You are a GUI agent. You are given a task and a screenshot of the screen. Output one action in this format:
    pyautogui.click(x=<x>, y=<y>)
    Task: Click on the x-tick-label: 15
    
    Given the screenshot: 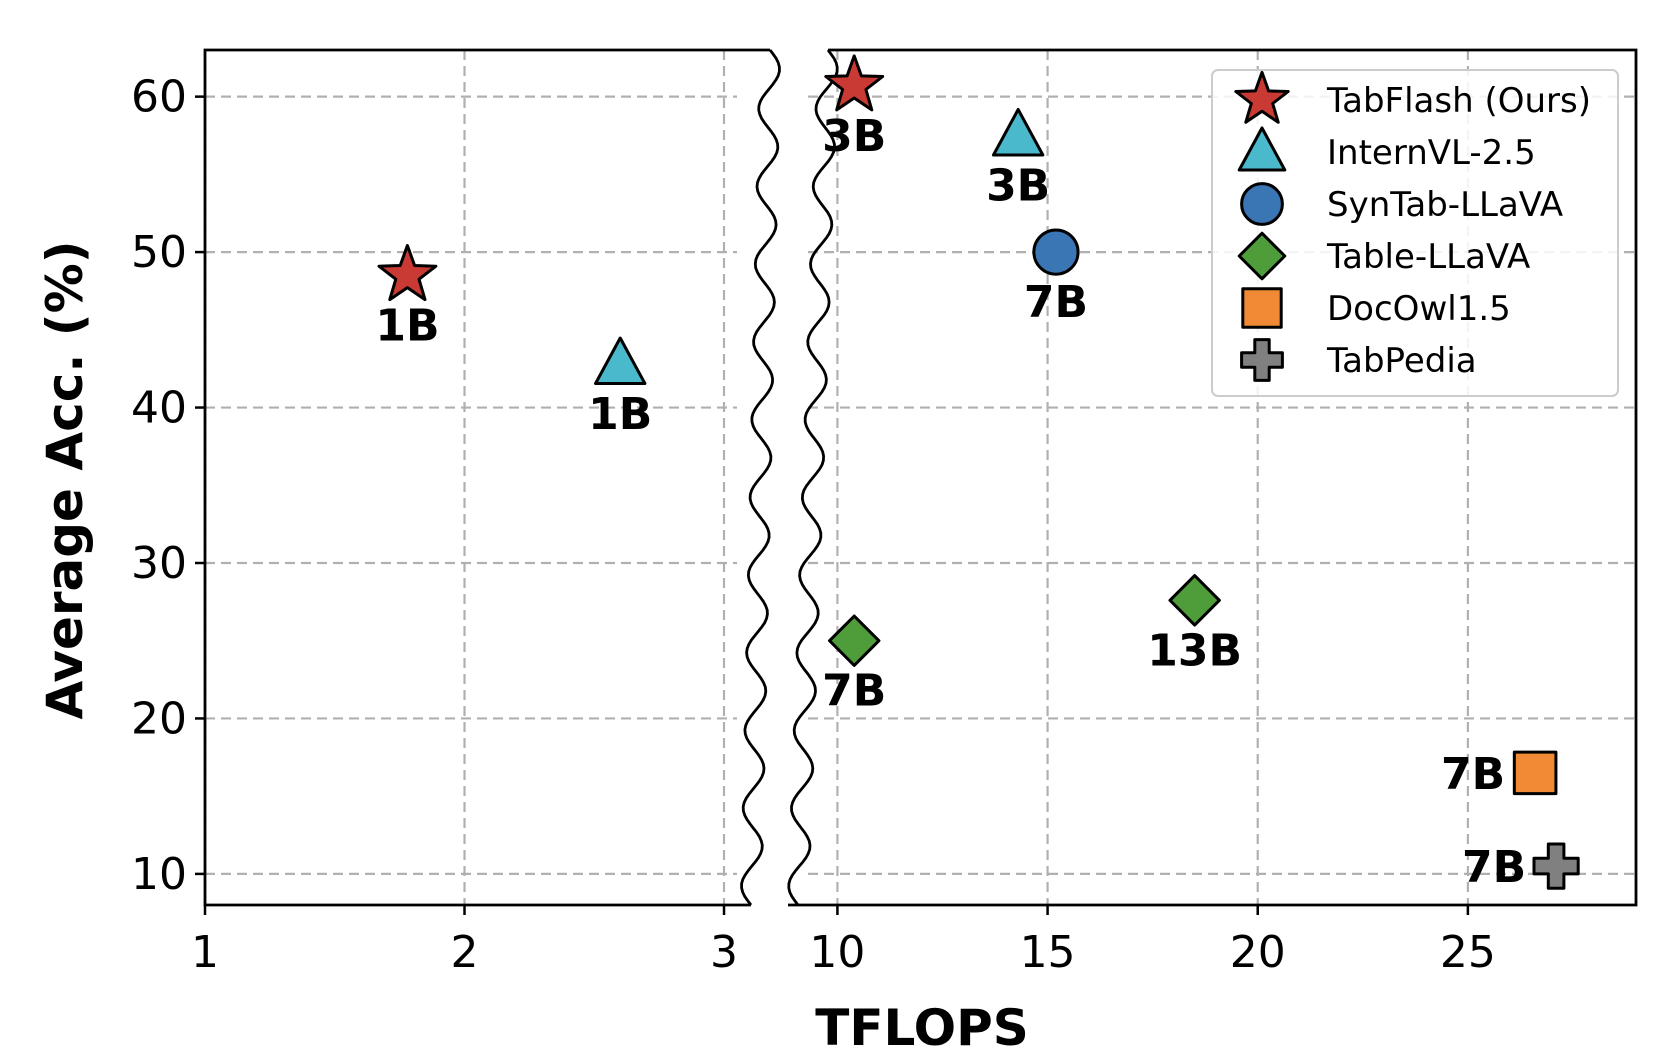 What is the action you would take?
    pyautogui.click(x=1048, y=952)
    